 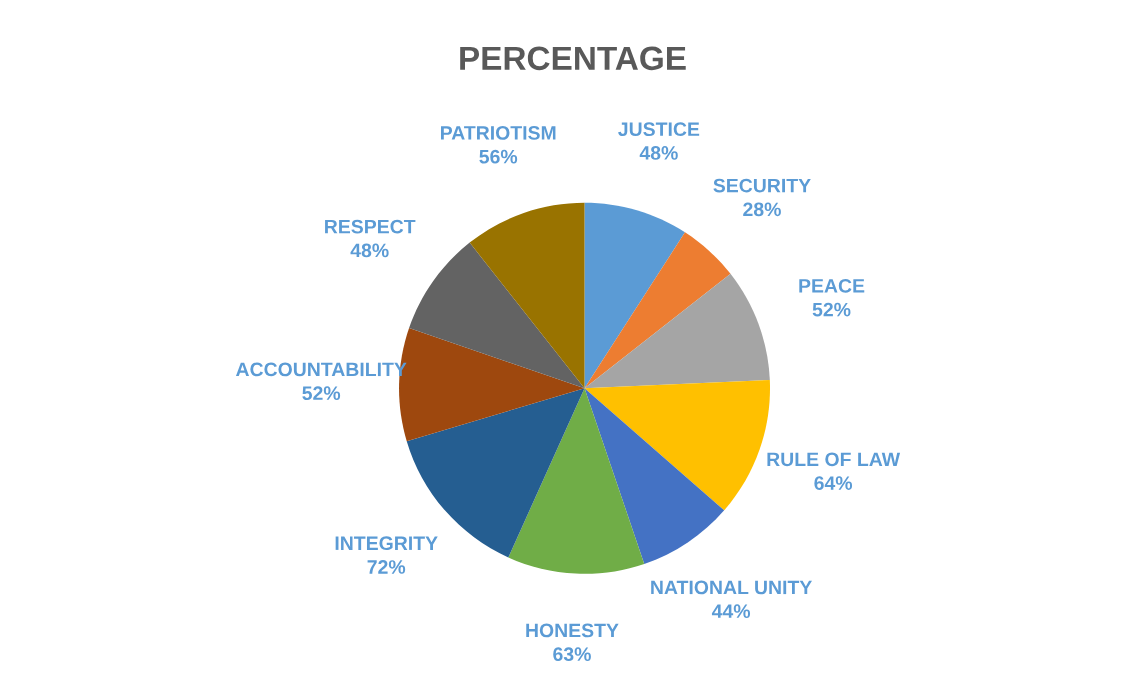 I want to click on data-label: 28%, so click(x=762, y=209).